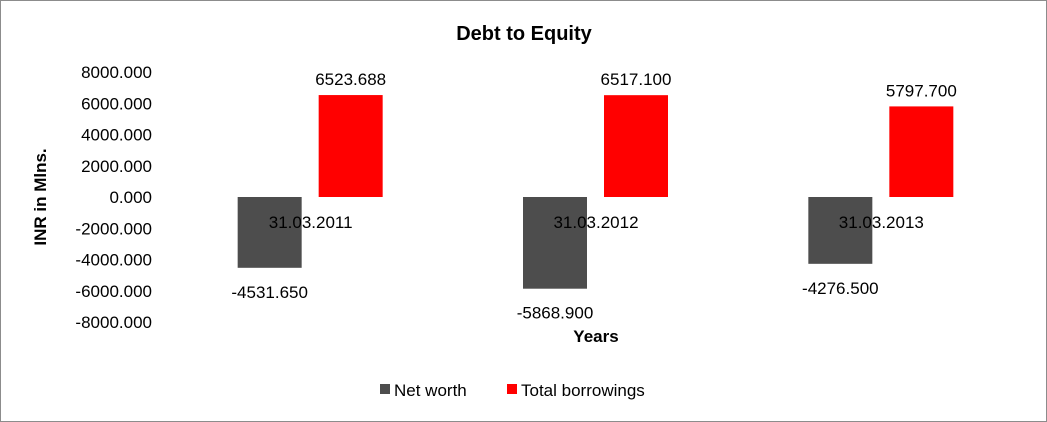 This screenshot has height=422, width=1047. What do you see at coordinates (113, 291) in the screenshot?
I see `y-tick-label: -6000.000` at bounding box center [113, 291].